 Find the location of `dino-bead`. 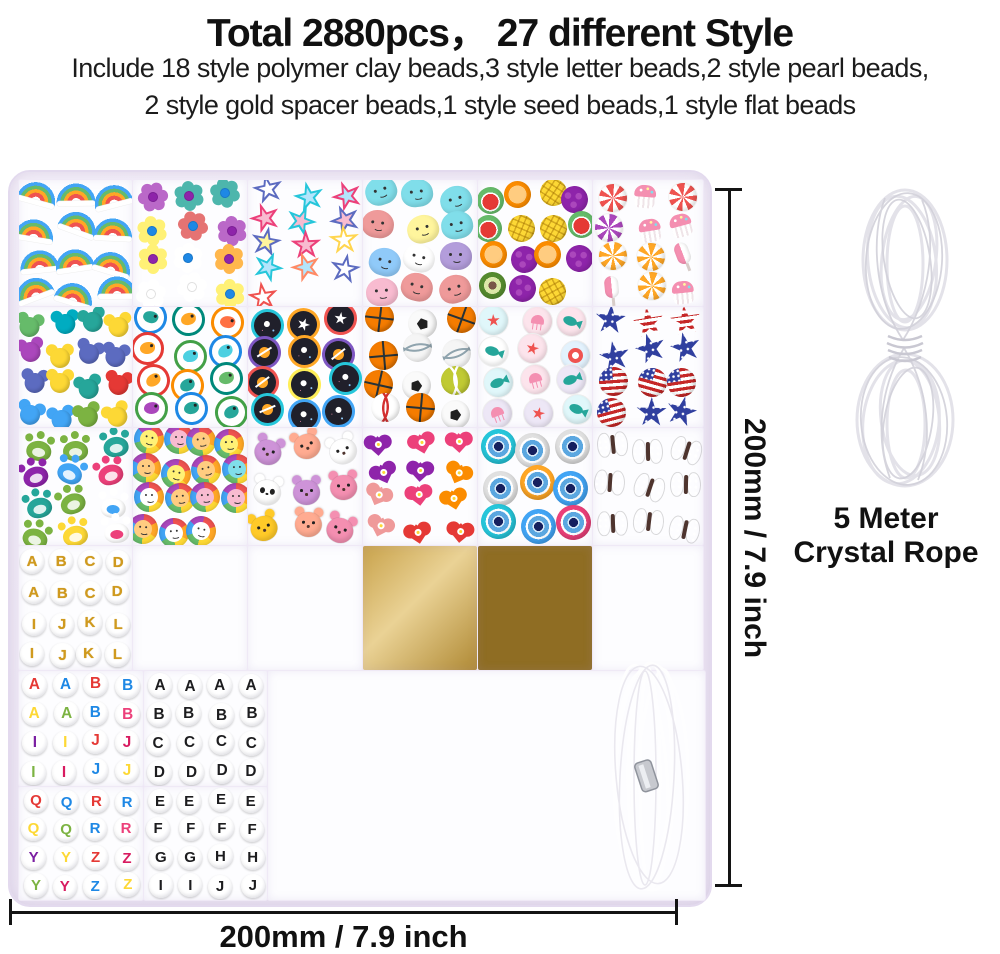

dino-bead is located at coordinates (191, 408).